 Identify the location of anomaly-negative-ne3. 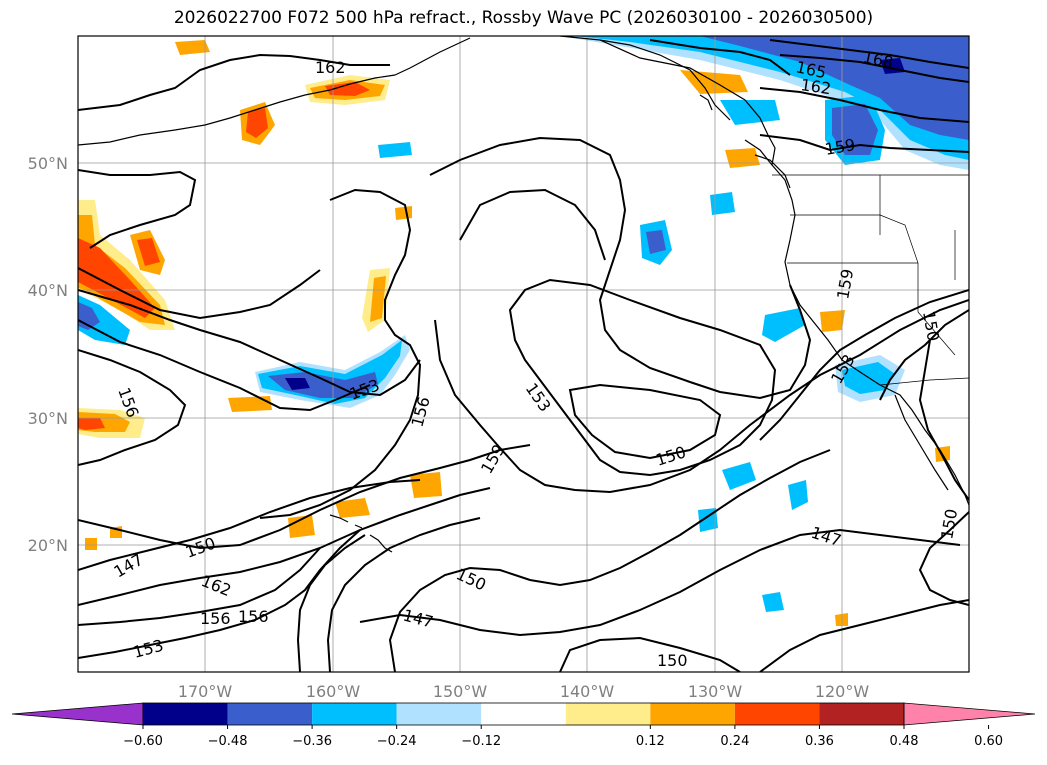
(750, 112).